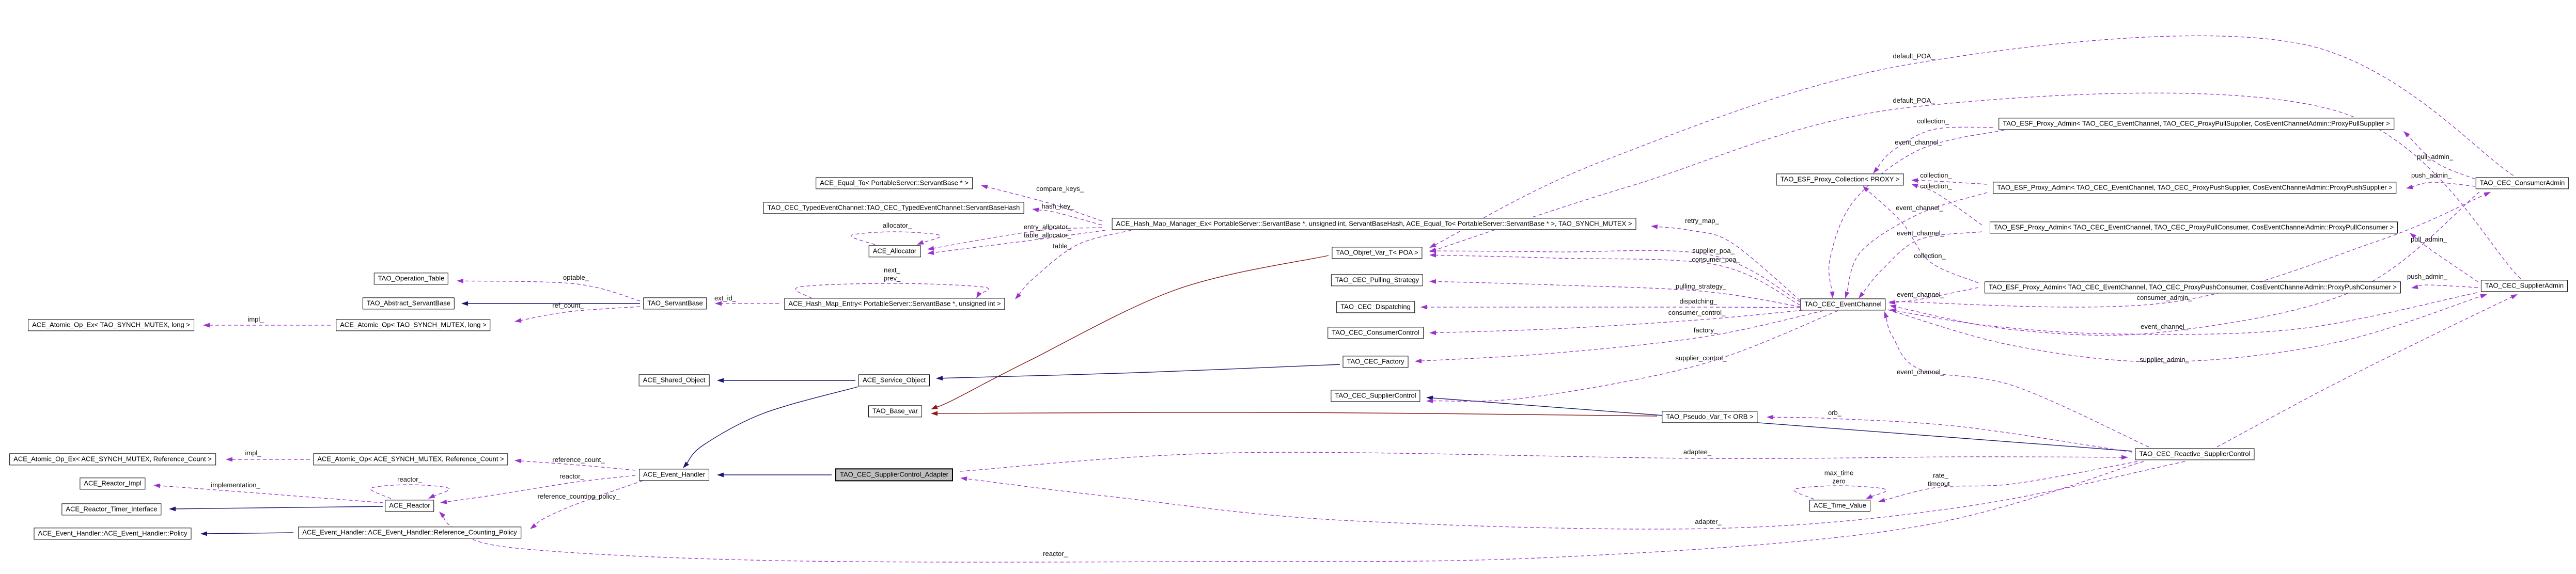  I want to click on edge-label-ace_hash_map_manager_ex--ace_hash_map_entry: table_, so click(1062, 246).